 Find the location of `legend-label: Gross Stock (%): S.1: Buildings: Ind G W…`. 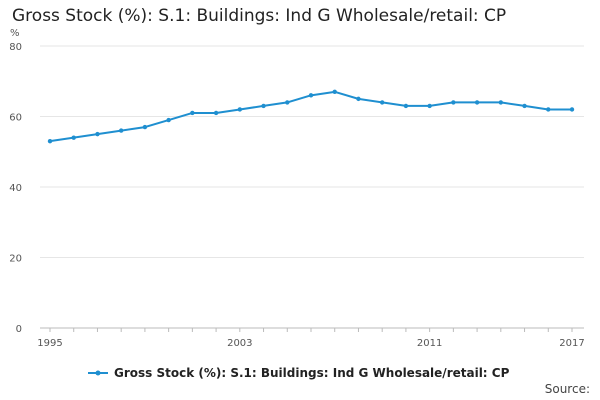

legend-label: Gross Stock (%): S.1: Buildings: Ind G W… is located at coordinates (312, 373).